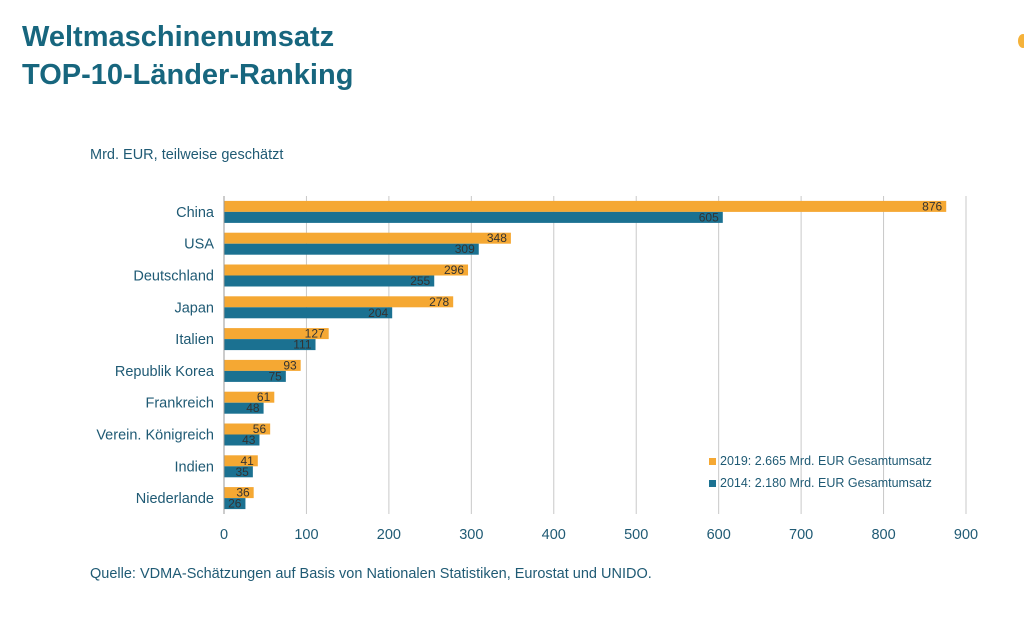 The height and width of the screenshot is (620, 1024). Describe the element at coordinates (932, 206) in the screenshot. I see `data-label: 876` at that location.